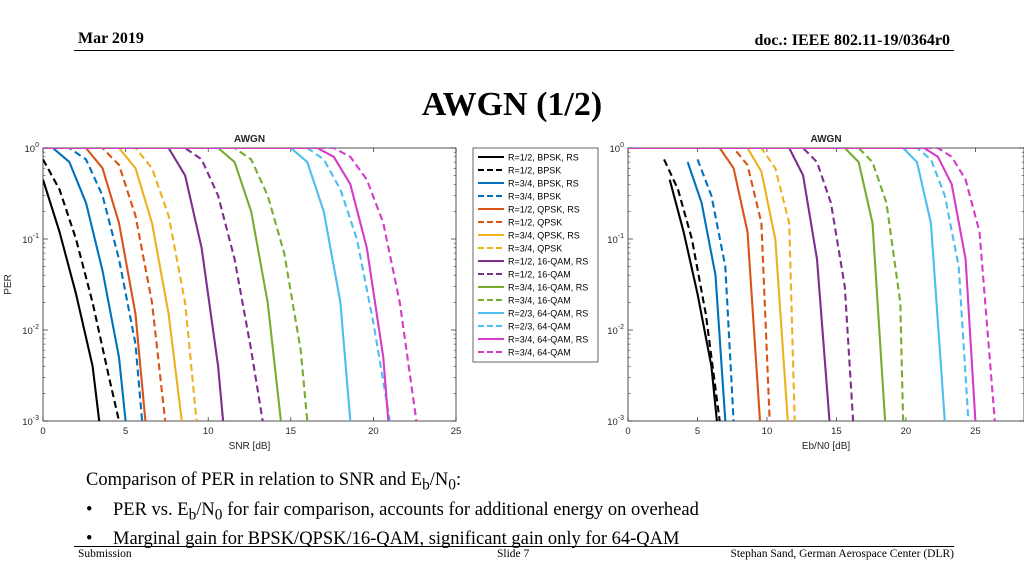  Describe the element at coordinates (535, 223) in the screenshot. I see `legend-label: R=1/2, QPSK` at that location.